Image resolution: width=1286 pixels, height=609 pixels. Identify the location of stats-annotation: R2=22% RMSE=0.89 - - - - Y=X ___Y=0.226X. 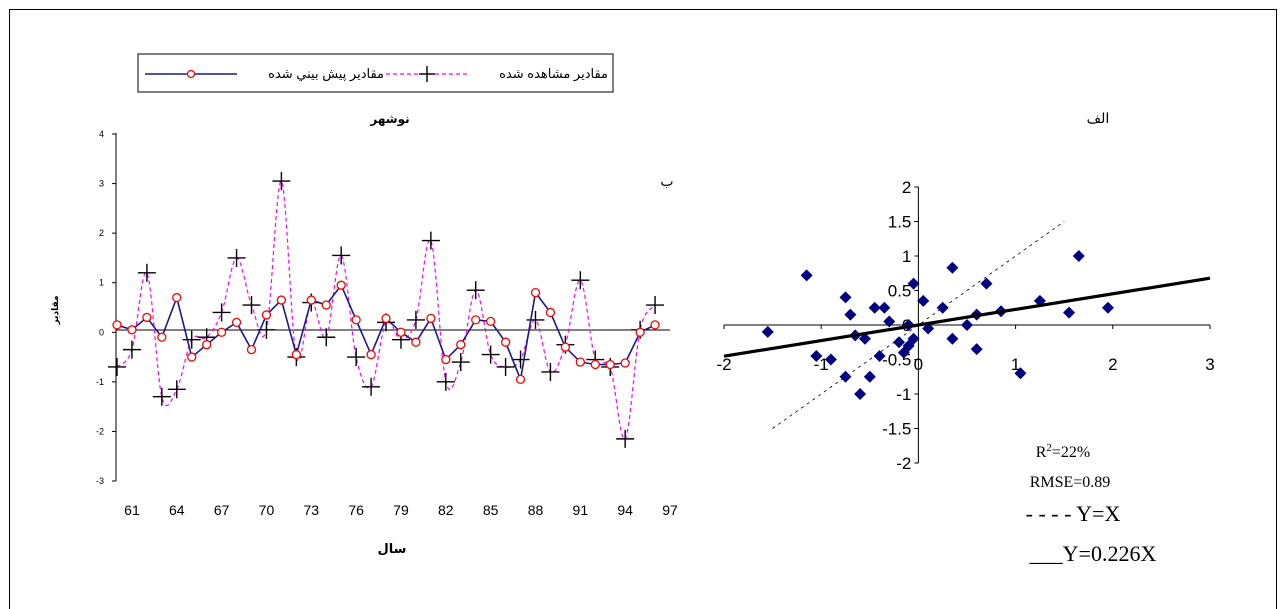
(1091, 504).